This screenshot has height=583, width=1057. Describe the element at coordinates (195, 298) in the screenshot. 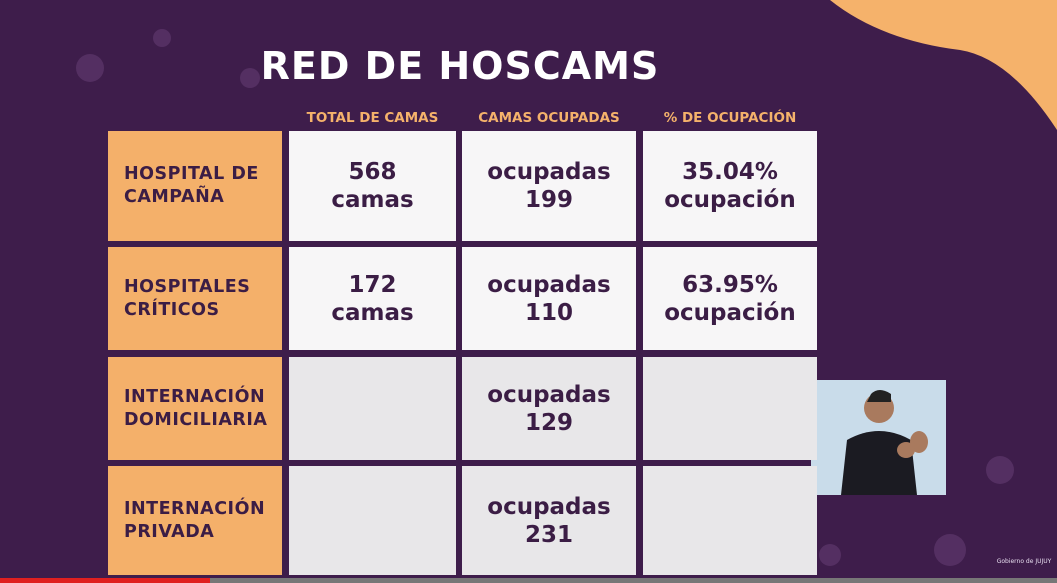

I see `row-label: HOSPITALES CRÍTICOS` at that location.